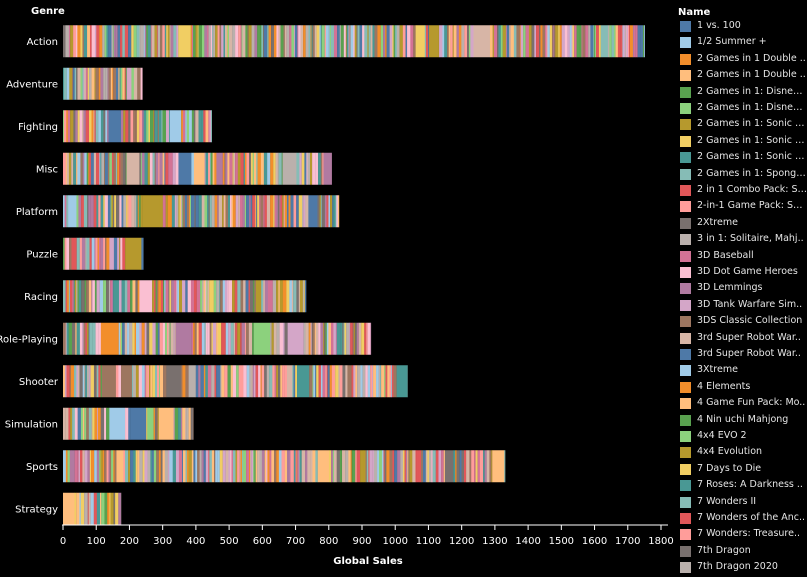 Image resolution: width=807 pixels, height=577 pixels. What do you see at coordinates (742, 27) in the screenshot?
I see `legend-item: 1 vs. 100` at bounding box center [742, 27].